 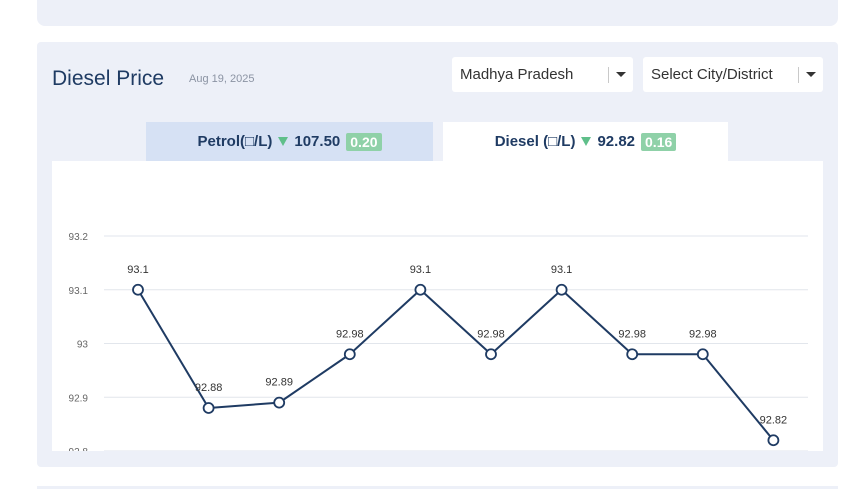 What do you see at coordinates (79, 237) in the screenshot?
I see `y-tick-label: 93.2` at bounding box center [79, 237].